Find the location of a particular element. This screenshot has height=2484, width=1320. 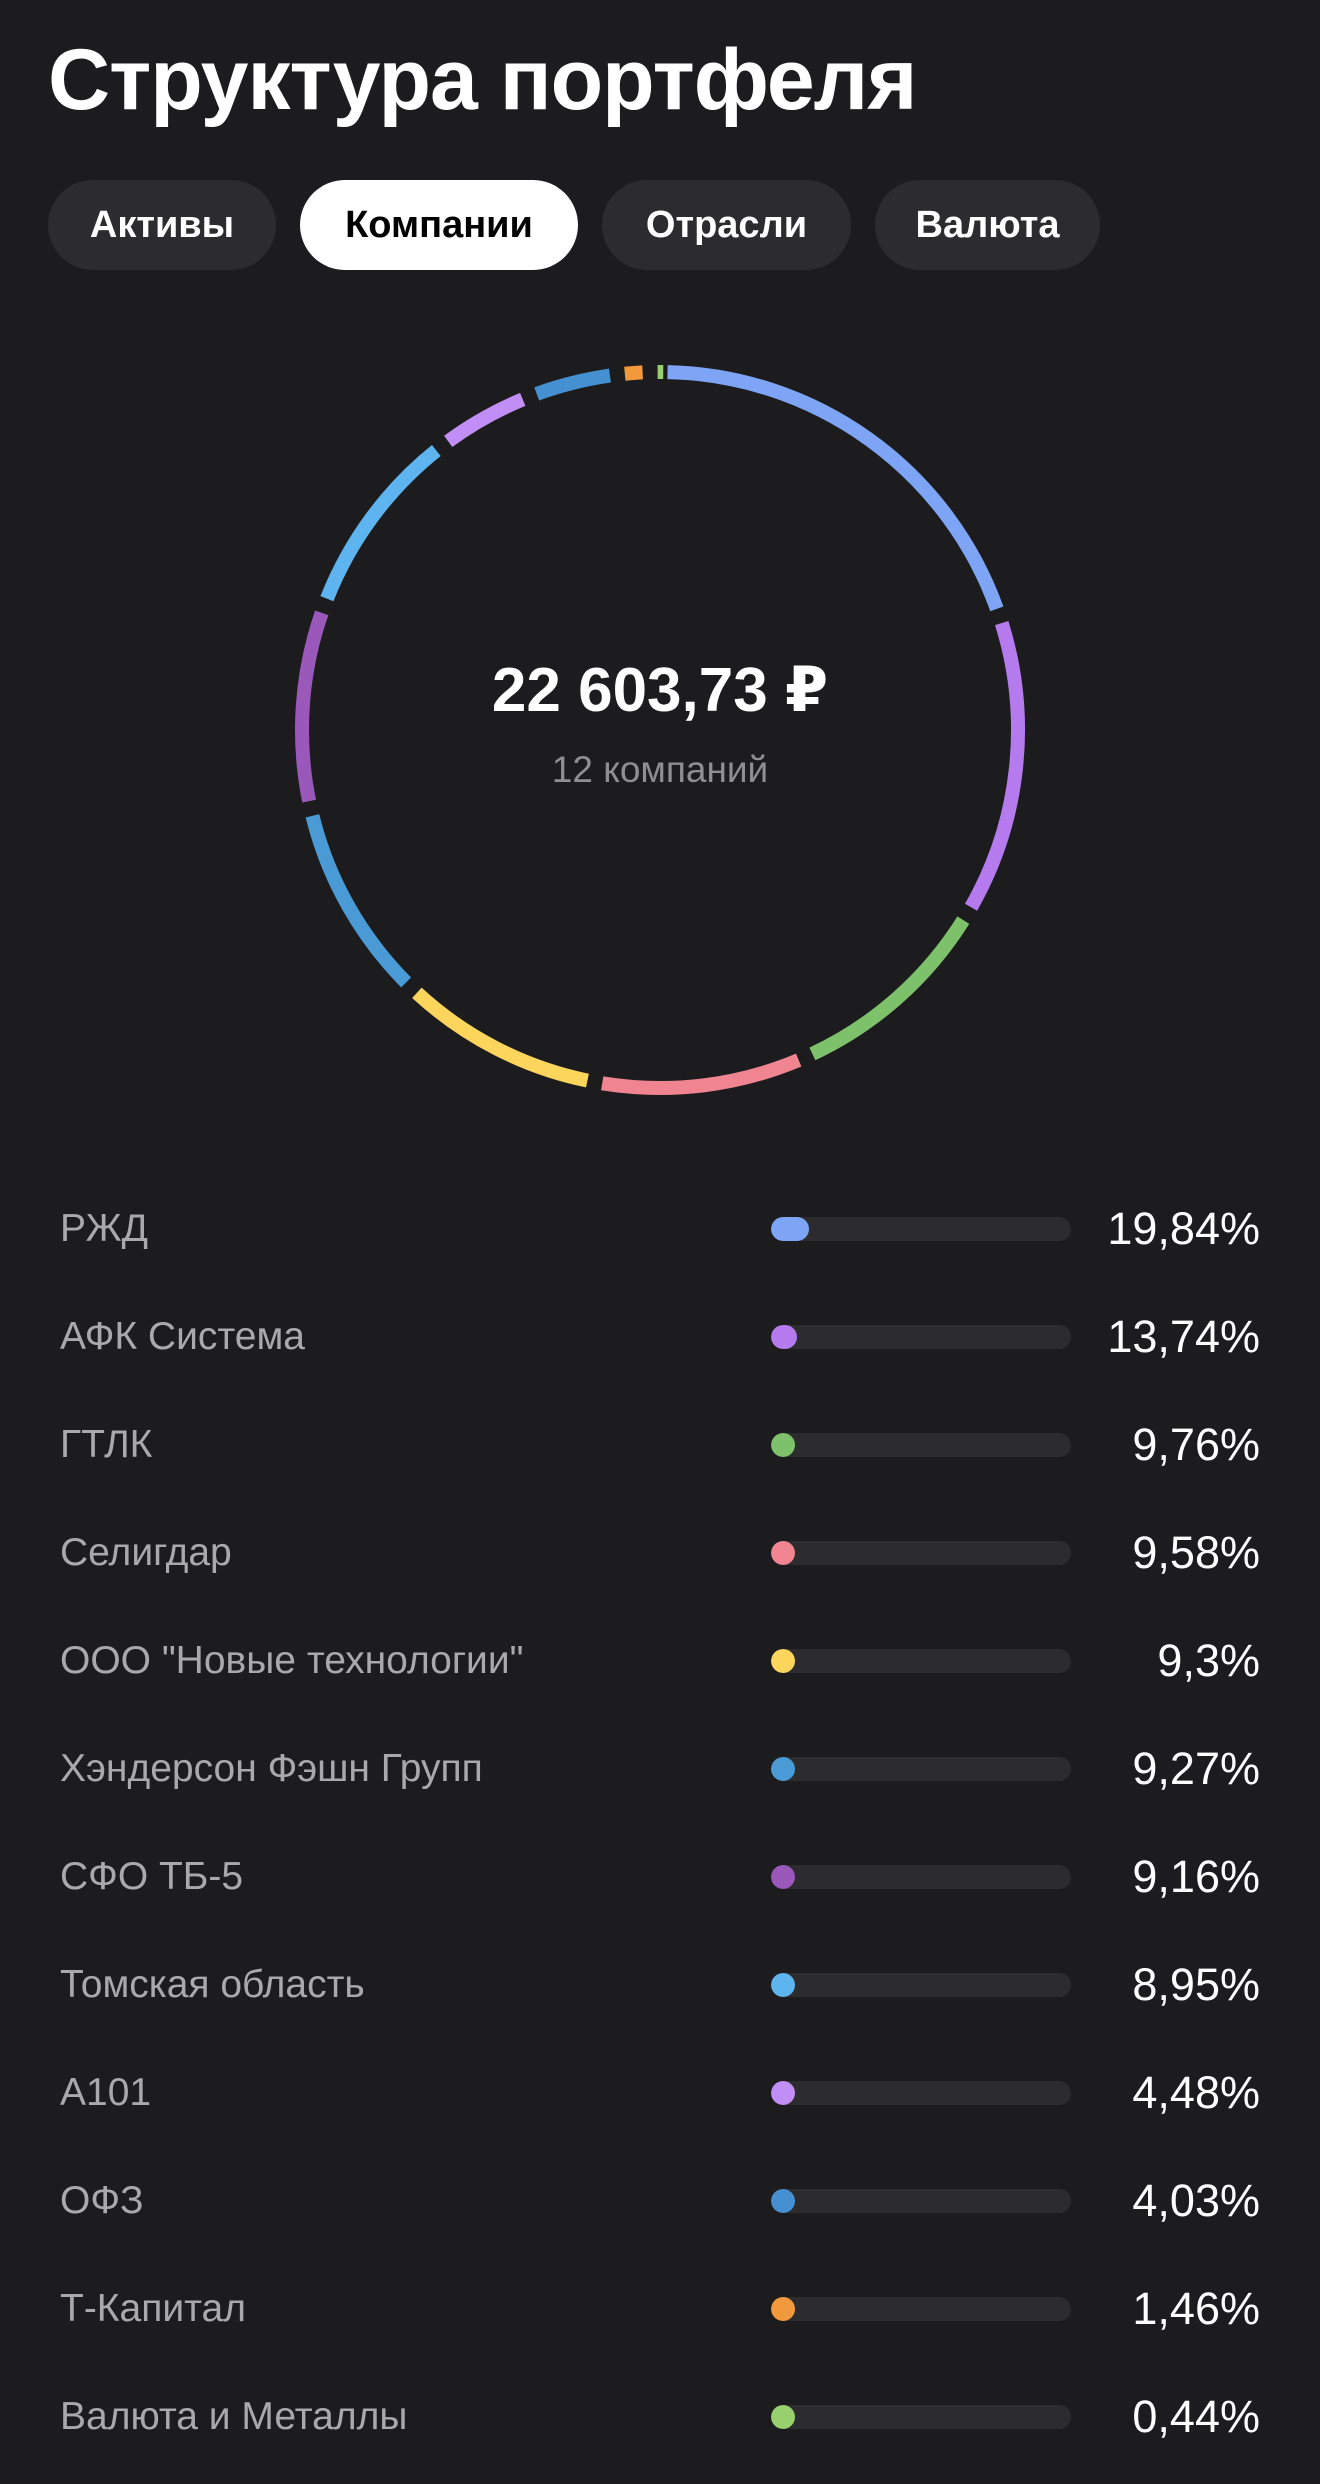

portfolio-total: 22 603,73 ₽ is located at coordinates (660, 690).